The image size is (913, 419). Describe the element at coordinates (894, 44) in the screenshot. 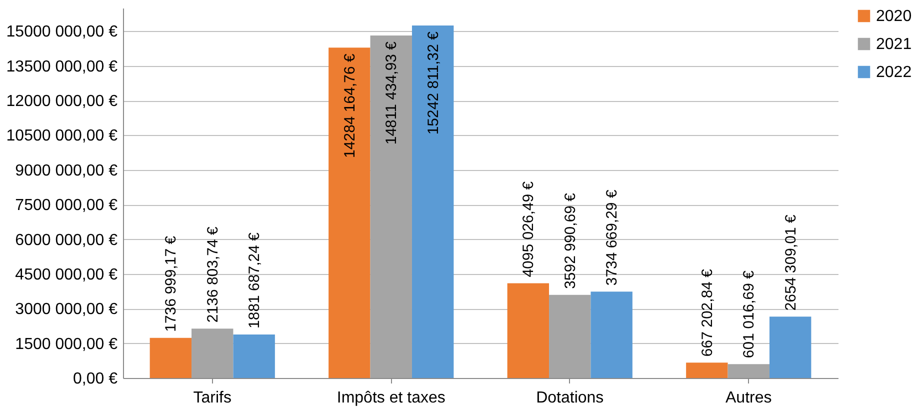

I see `legend-label: 2021` at that location.